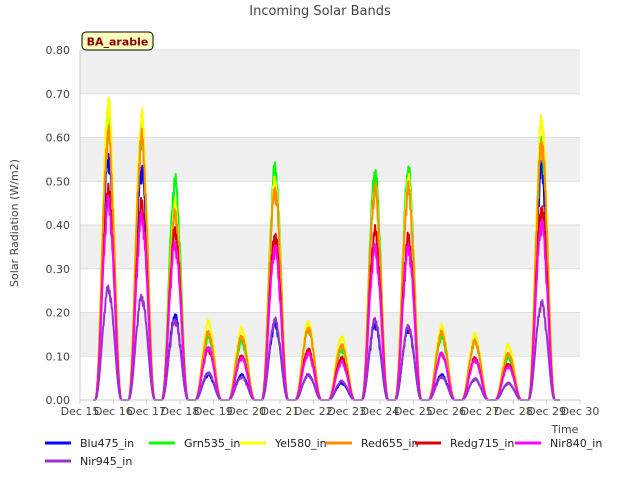 This screenshot has width=640, height=484. Describe the element at coordinates (58, 269) in the screenshot. I see `y-tick-label: 0.30` at that location.